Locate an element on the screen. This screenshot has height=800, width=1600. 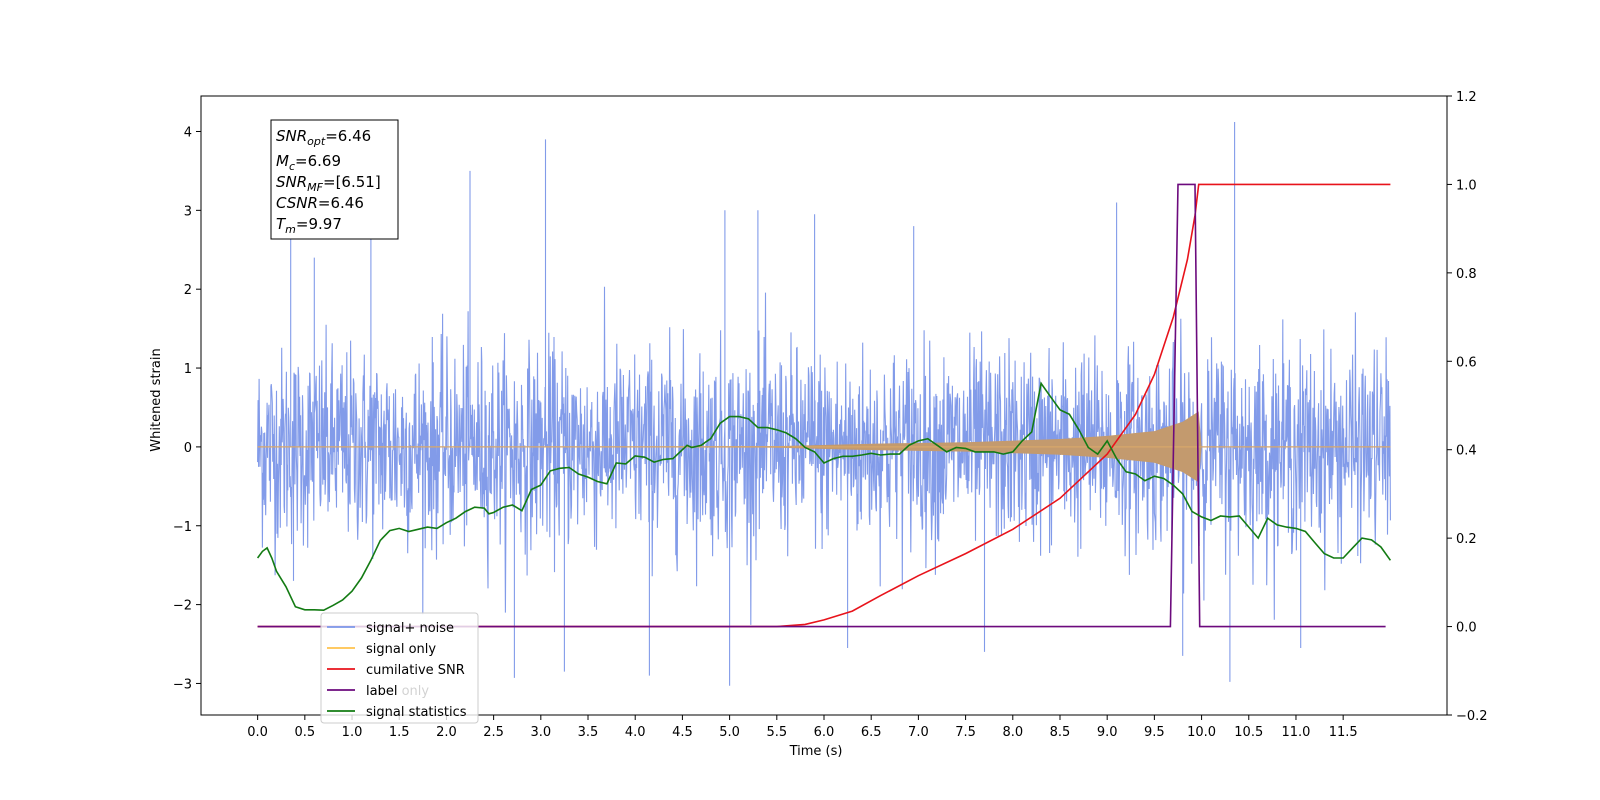
left-y-tick-label: −1 is located at coordinates (182, 527).